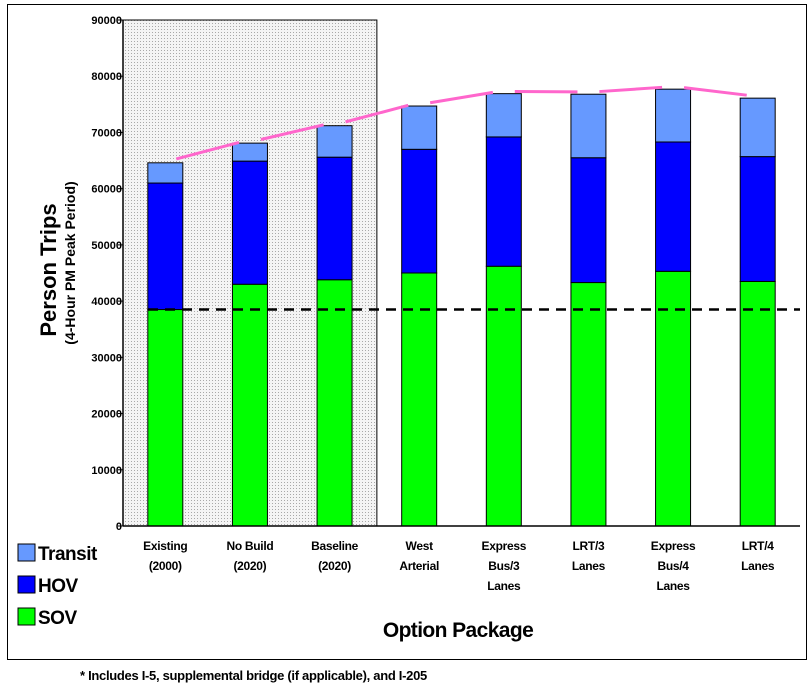 This screenshot has width=811, height=689. I want to click on y-axis-subtitle: (4-Hour PM Peak Period), so click(70, 262).